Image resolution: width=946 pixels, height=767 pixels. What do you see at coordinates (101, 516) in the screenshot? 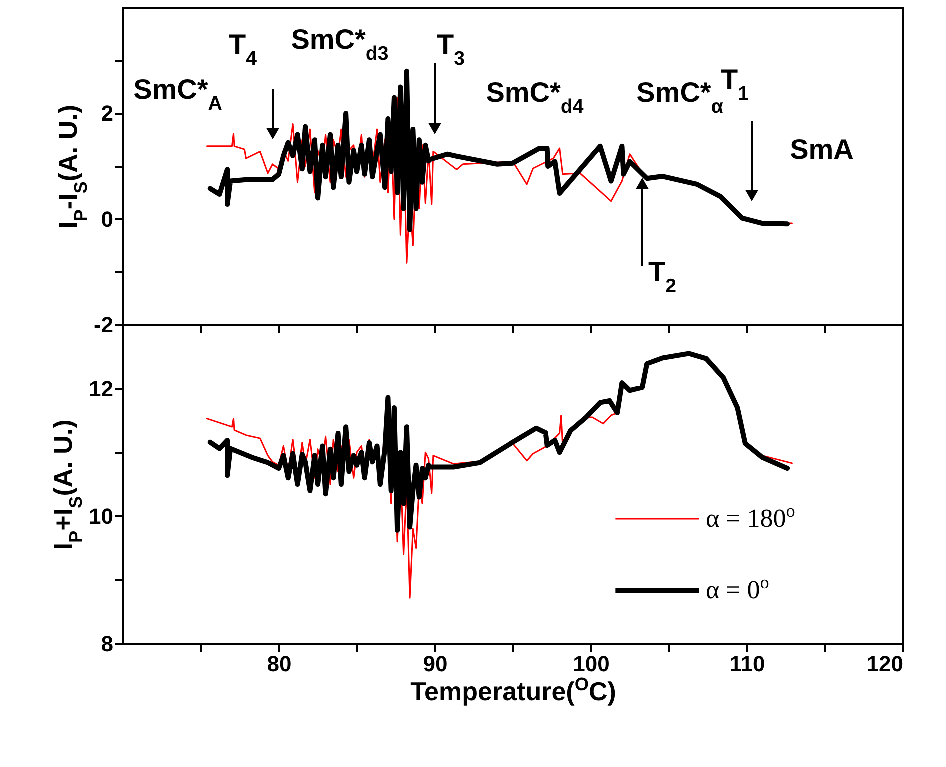
I see `y-tick-label: 10` at bounding box center [101, 516].